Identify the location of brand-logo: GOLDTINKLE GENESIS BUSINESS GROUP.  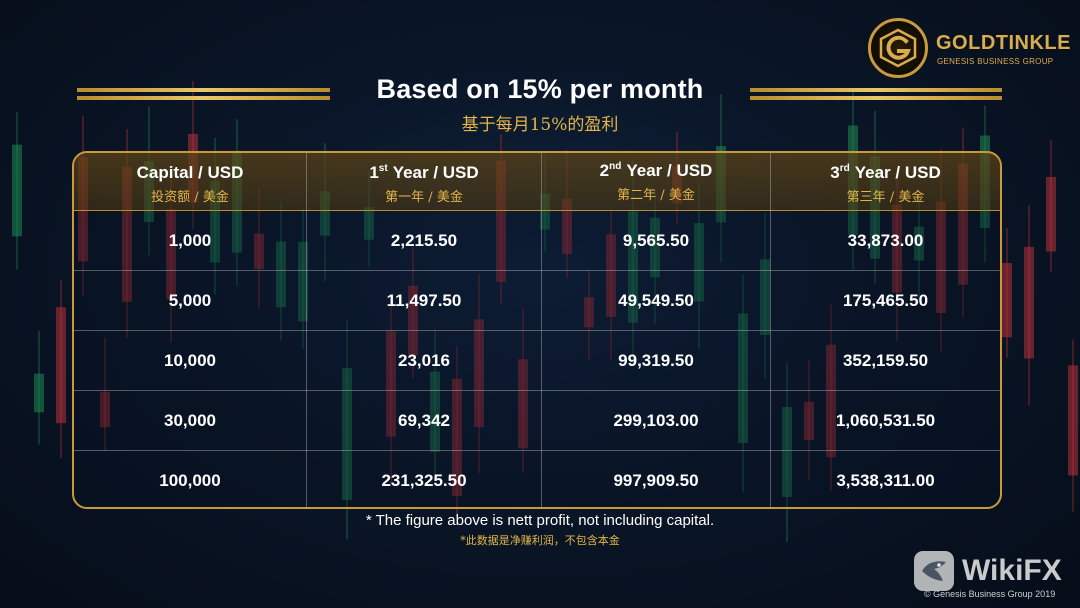
(969, 48).